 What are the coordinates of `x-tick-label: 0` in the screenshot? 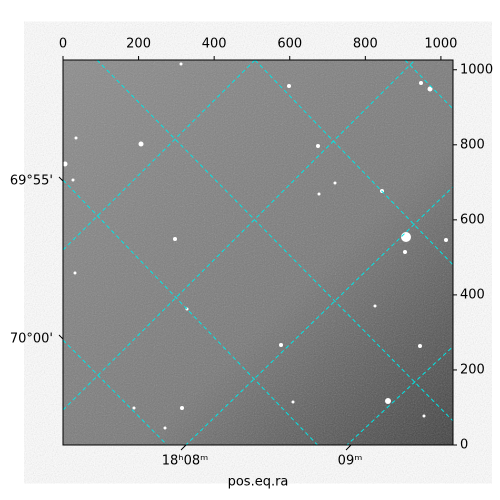 It's located at (63, 44).